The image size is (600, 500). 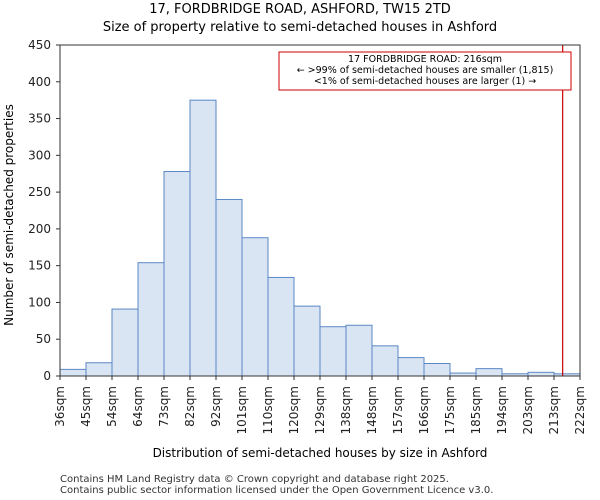 What do you see at coordinates (43, 339) in the screenshot?
I see `y-tick-label: 50` at bounding box center [43, 339].